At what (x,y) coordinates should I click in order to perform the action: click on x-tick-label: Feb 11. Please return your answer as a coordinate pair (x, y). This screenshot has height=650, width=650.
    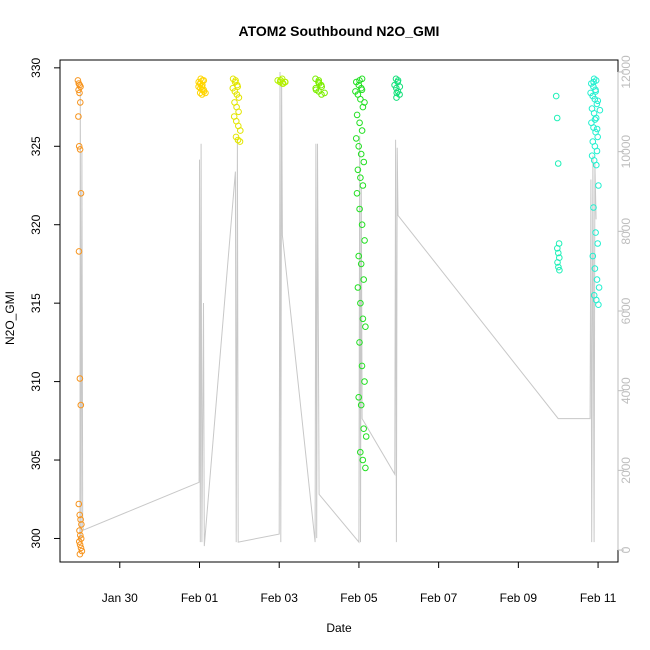
    Looking at the image, I should click on (598, 598).